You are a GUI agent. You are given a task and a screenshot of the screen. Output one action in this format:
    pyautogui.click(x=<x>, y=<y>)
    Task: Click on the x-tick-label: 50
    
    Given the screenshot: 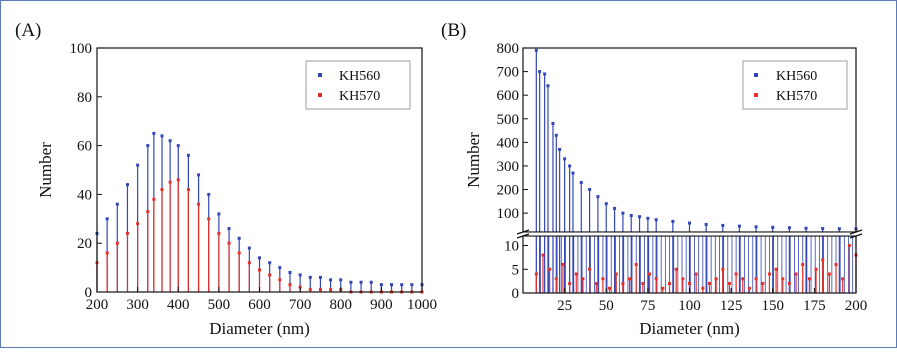 What is the action you would take?
    pyautogui.click(x=606, y=306)
    